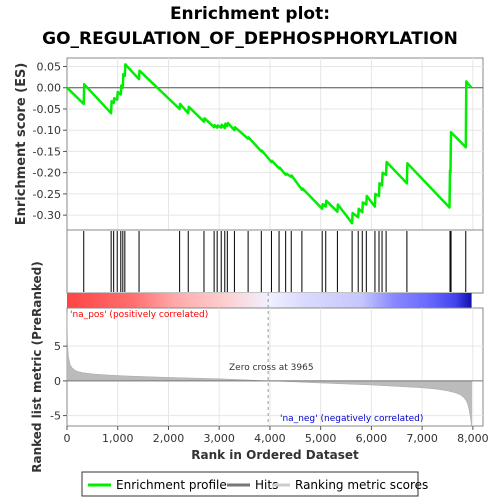 The height and width of the screenshot is (500, 500). What do you see at coordinates (67, 438) in the screenshot?
I see `x-tick-label: 0` at bounding box center [67, 438].